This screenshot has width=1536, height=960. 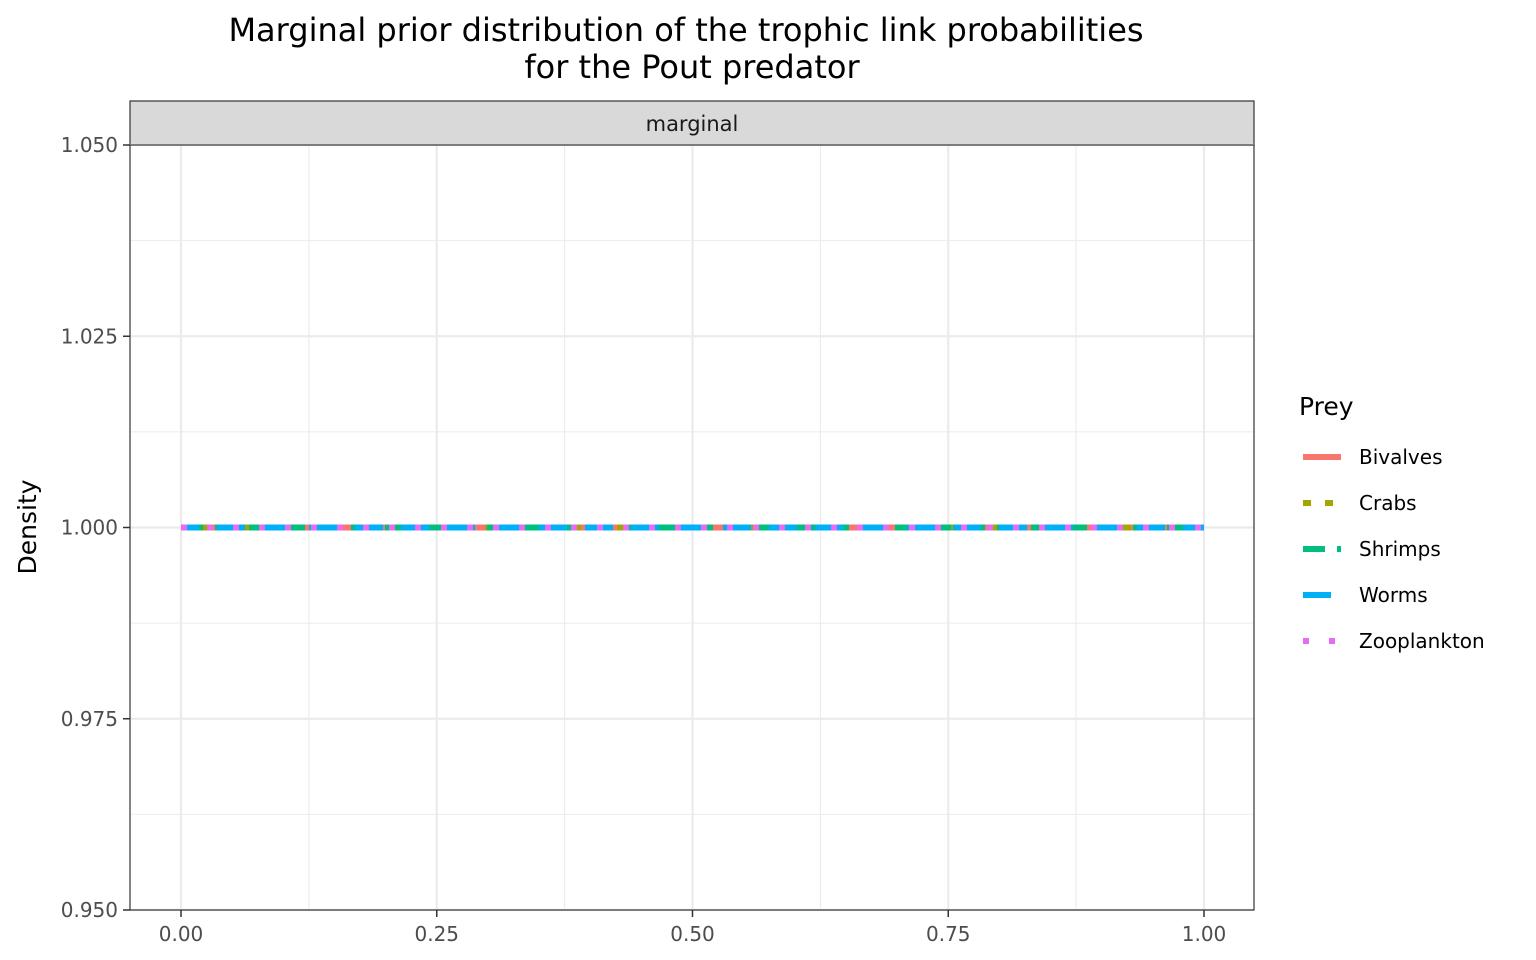 I want to click on y-tick-label: 1.050, so click(x=89, y=145).